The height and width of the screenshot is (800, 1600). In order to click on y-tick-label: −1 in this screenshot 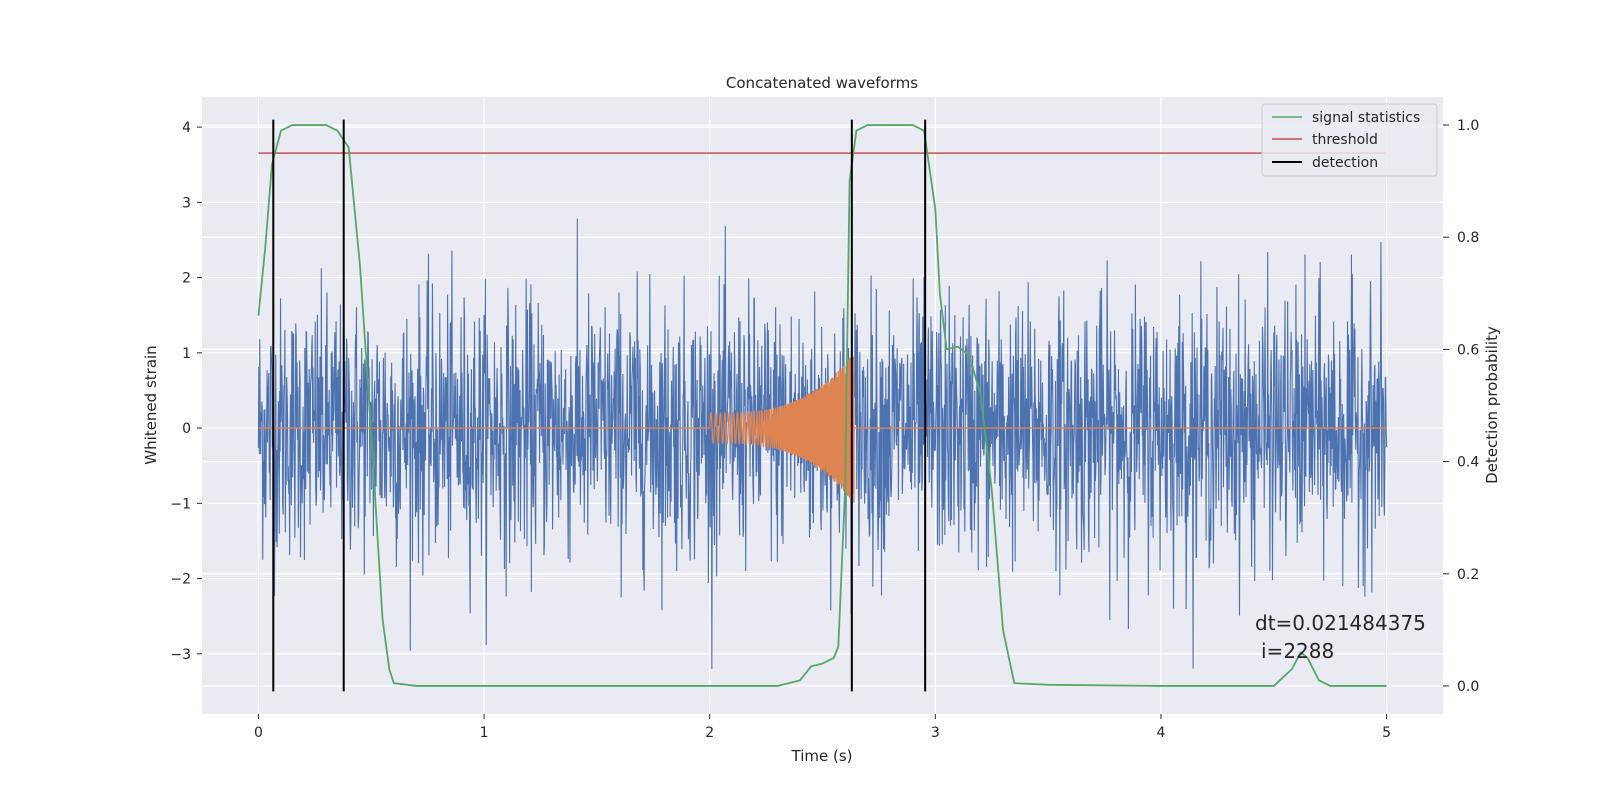, I will do `click(180, 504)`.